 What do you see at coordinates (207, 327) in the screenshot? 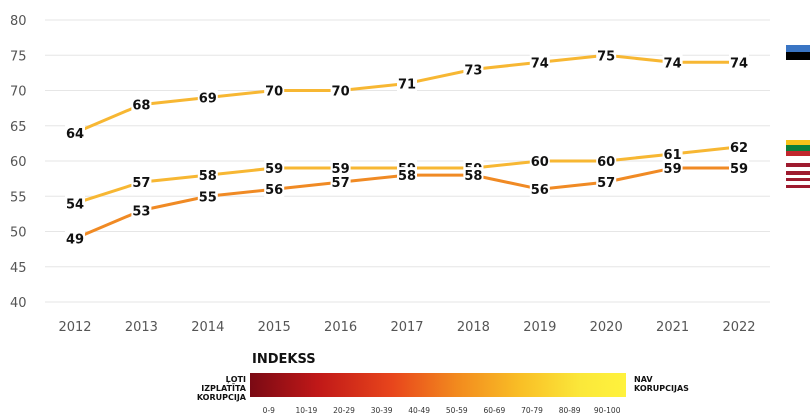
I see `x-tick-label: 2014` at bounding box center [207, 327].